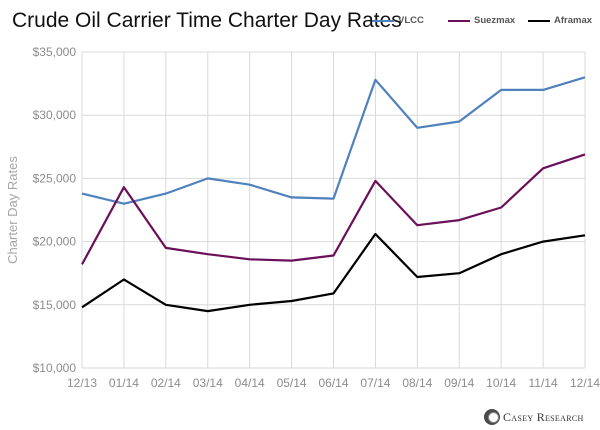  What do you see at coordinates (207, 20) in the screenshot?
I see `chart-title: Crude Oil Carrier Time Charter Day Rates` at bounding box center [207, 20].